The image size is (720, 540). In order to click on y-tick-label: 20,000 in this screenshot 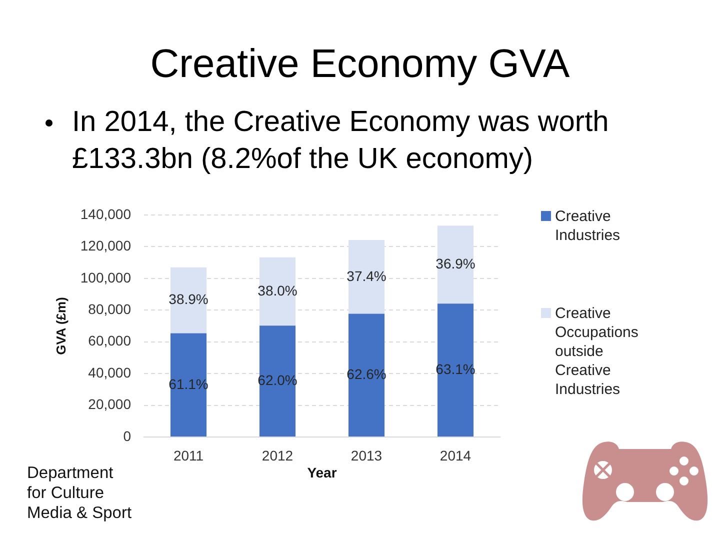, I will do `click(110, 404)`.